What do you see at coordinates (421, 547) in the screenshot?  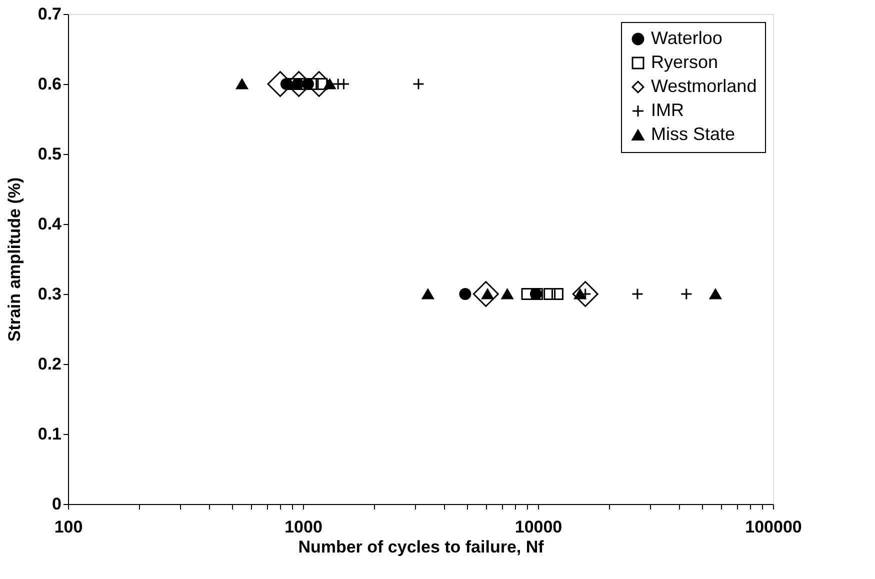 I see `x-axis-title: Number of cycles to failure, Nf` at bounding box center [421, 547].